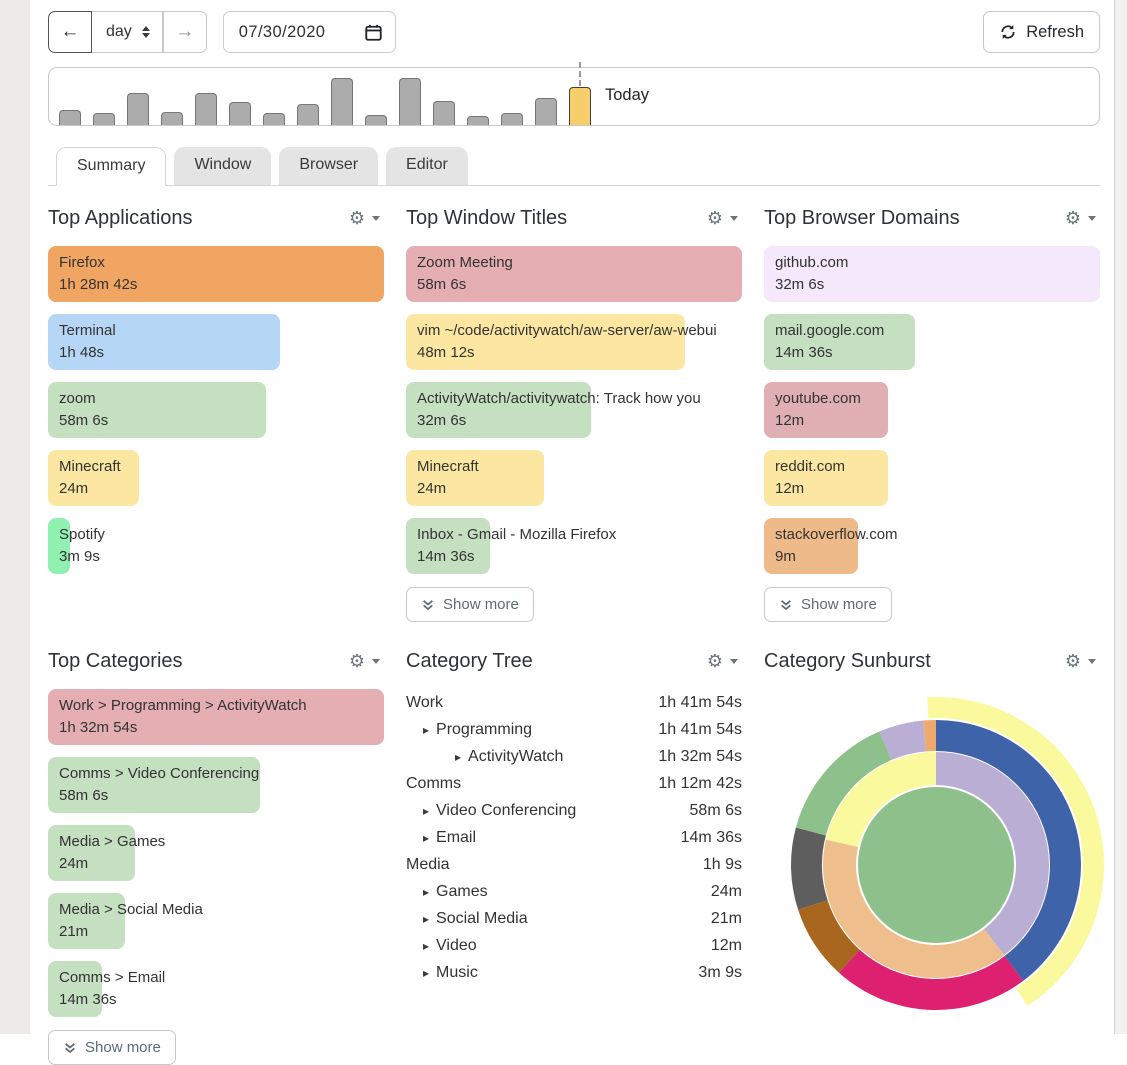 The width and height of the screenshot is (1127, 1065). I want to click on category-tree-row: ▸ Video Conferencing 58m 6s, so click(574, 810).